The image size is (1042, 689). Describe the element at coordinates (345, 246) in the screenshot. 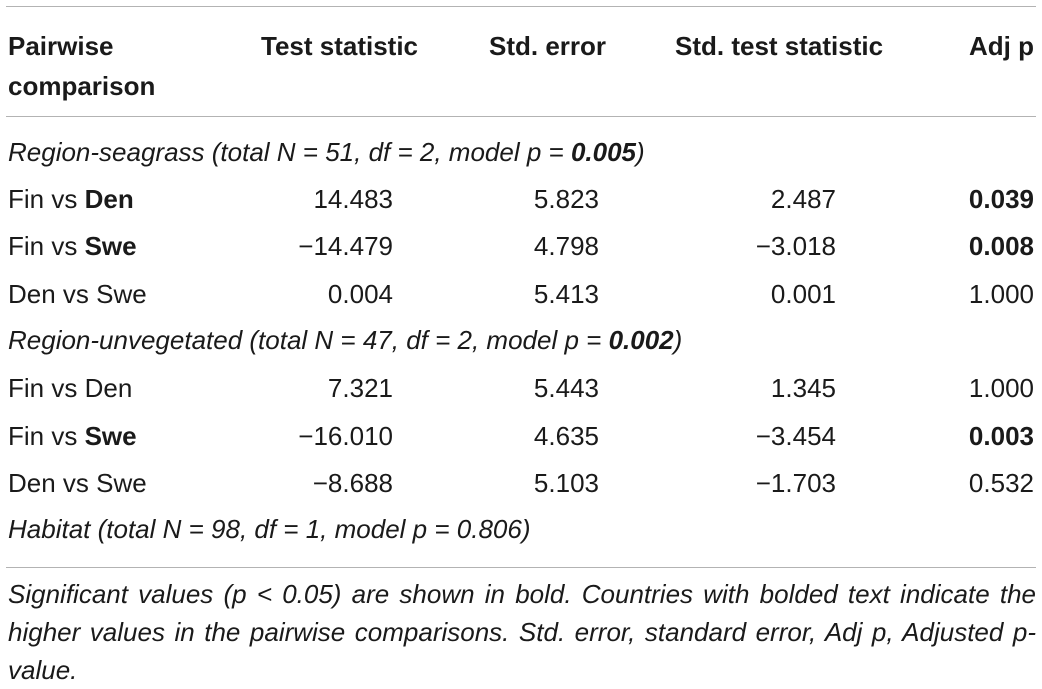

I see `test-statistic-cell: −14.479` at that location.